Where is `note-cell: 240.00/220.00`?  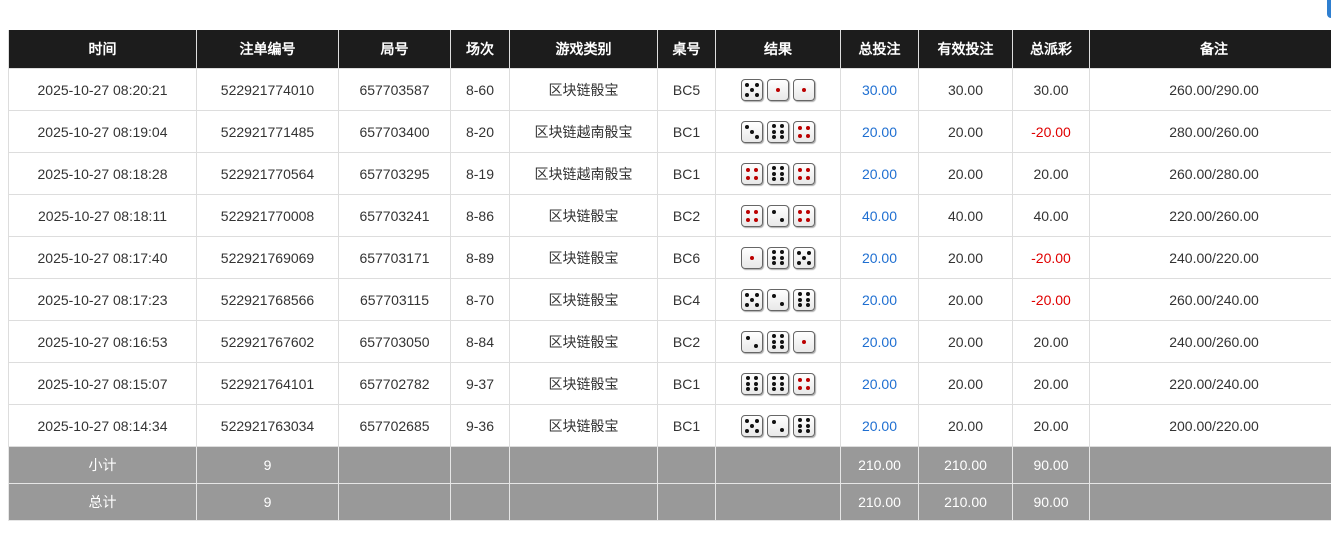 note-cell: 240.00/220.00 is located at coordinates (1210, 257).